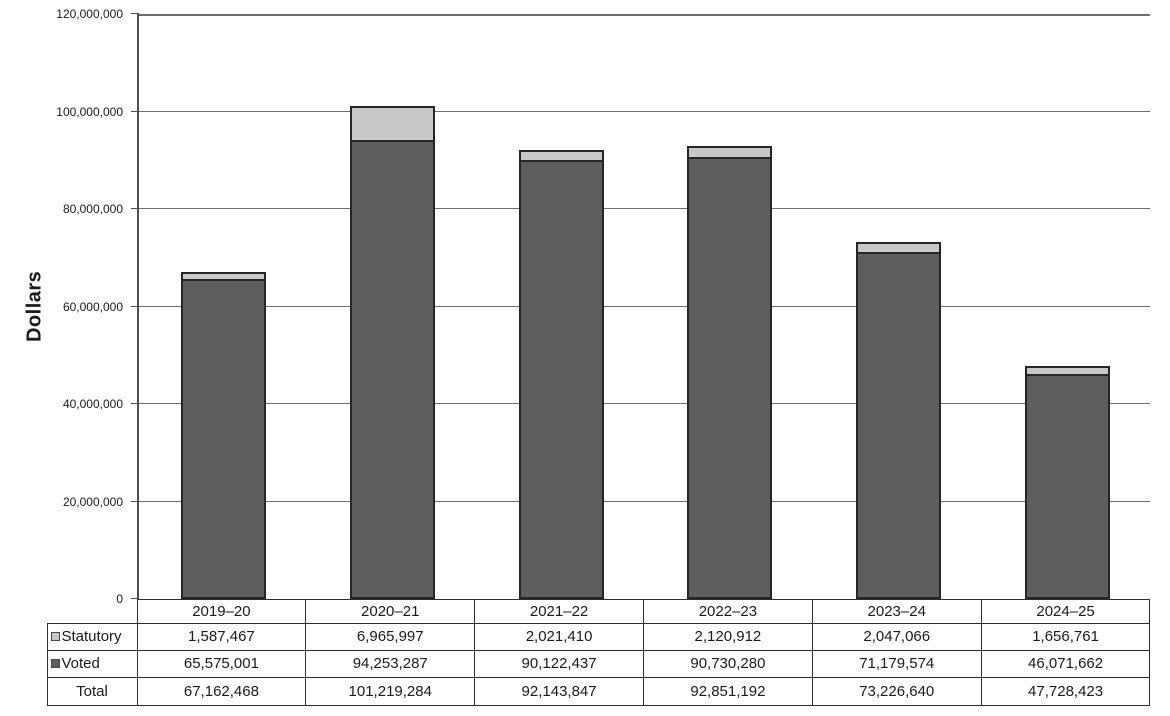  Describe the element at coordinates (92, 501) in the screenshot. I see `y-tick-label: 20,000,000` at that location.